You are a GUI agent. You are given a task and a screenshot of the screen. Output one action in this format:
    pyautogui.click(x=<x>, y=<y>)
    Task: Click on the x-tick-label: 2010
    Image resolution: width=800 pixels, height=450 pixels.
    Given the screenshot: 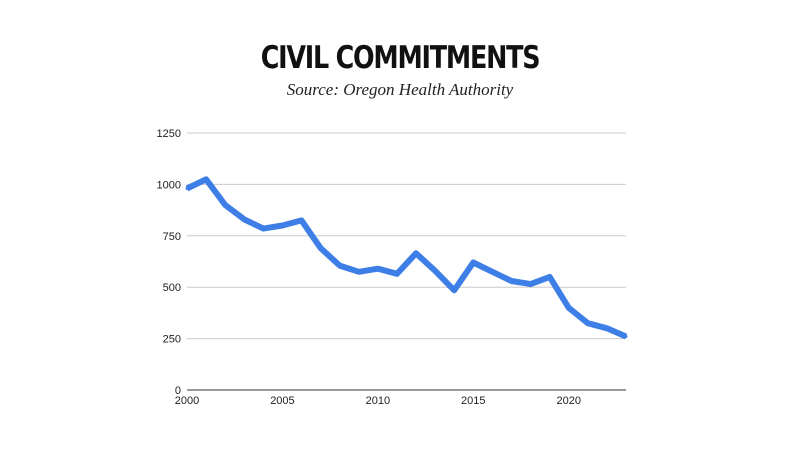 What is the action you would take?
    pyautogui.click(x=378, y=401)
    